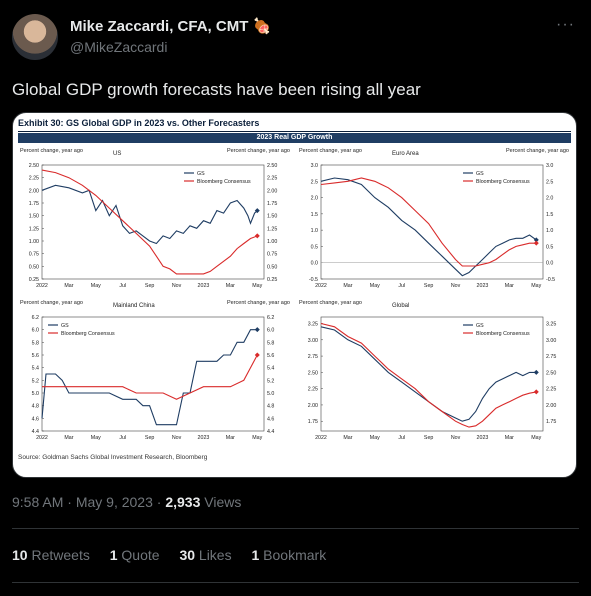 The width and height of the screenshot is (591, 596). What do you see at coordinates (35, 37) in the screenshot?
I see `avatar` at bounding box center [35, 37].